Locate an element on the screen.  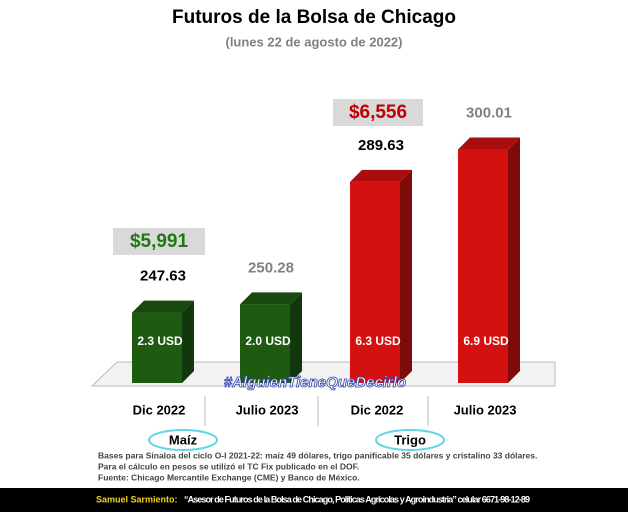
footer-bar is located at coordinates (314, 500).